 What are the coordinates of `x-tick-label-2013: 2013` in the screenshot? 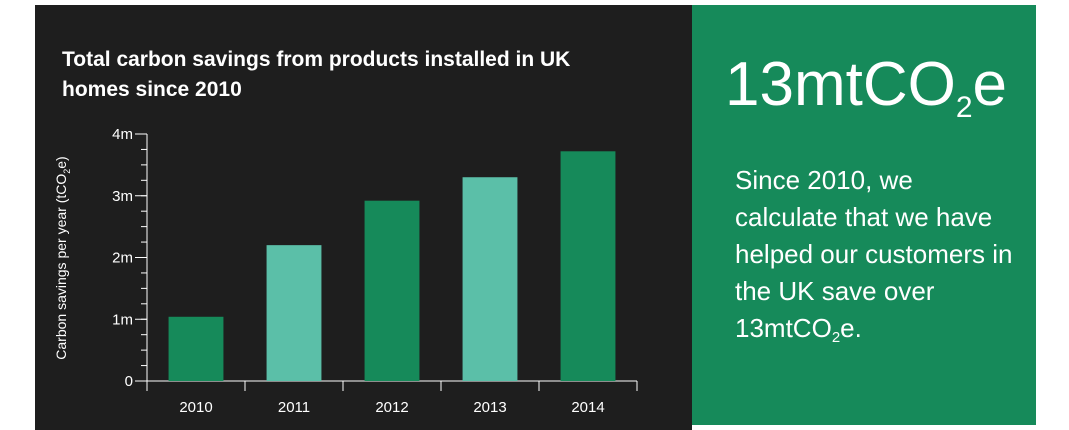 It's located at (489, 407).